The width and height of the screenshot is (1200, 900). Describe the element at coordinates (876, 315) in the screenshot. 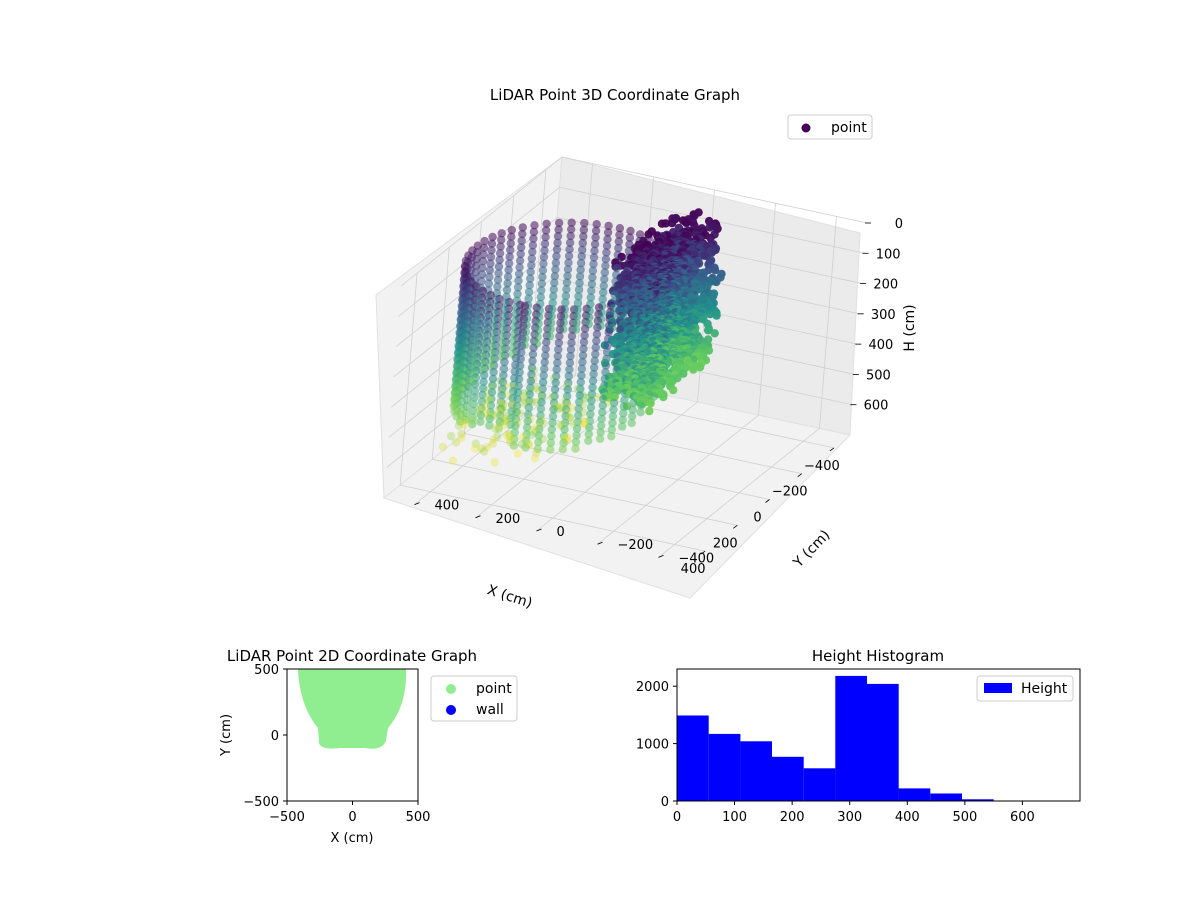

I see `z-ticks-3d: 0 100 200 300 400 500 600` at that location.